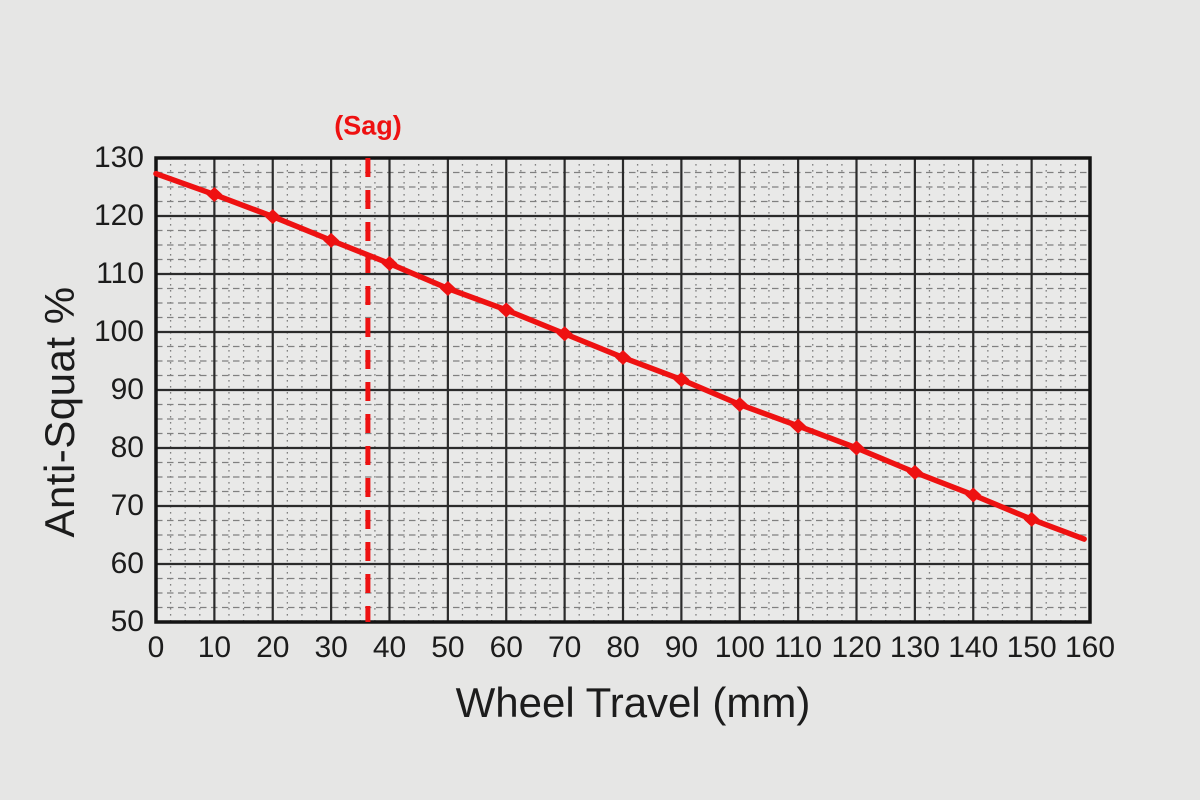 The height and width of the screenshot is (800, 1200). What do you see at coordinates (633, 702) in the screenshot?
I see `x-axis-title: Wheel Travel (mm)` at bounding box center [633, 702].